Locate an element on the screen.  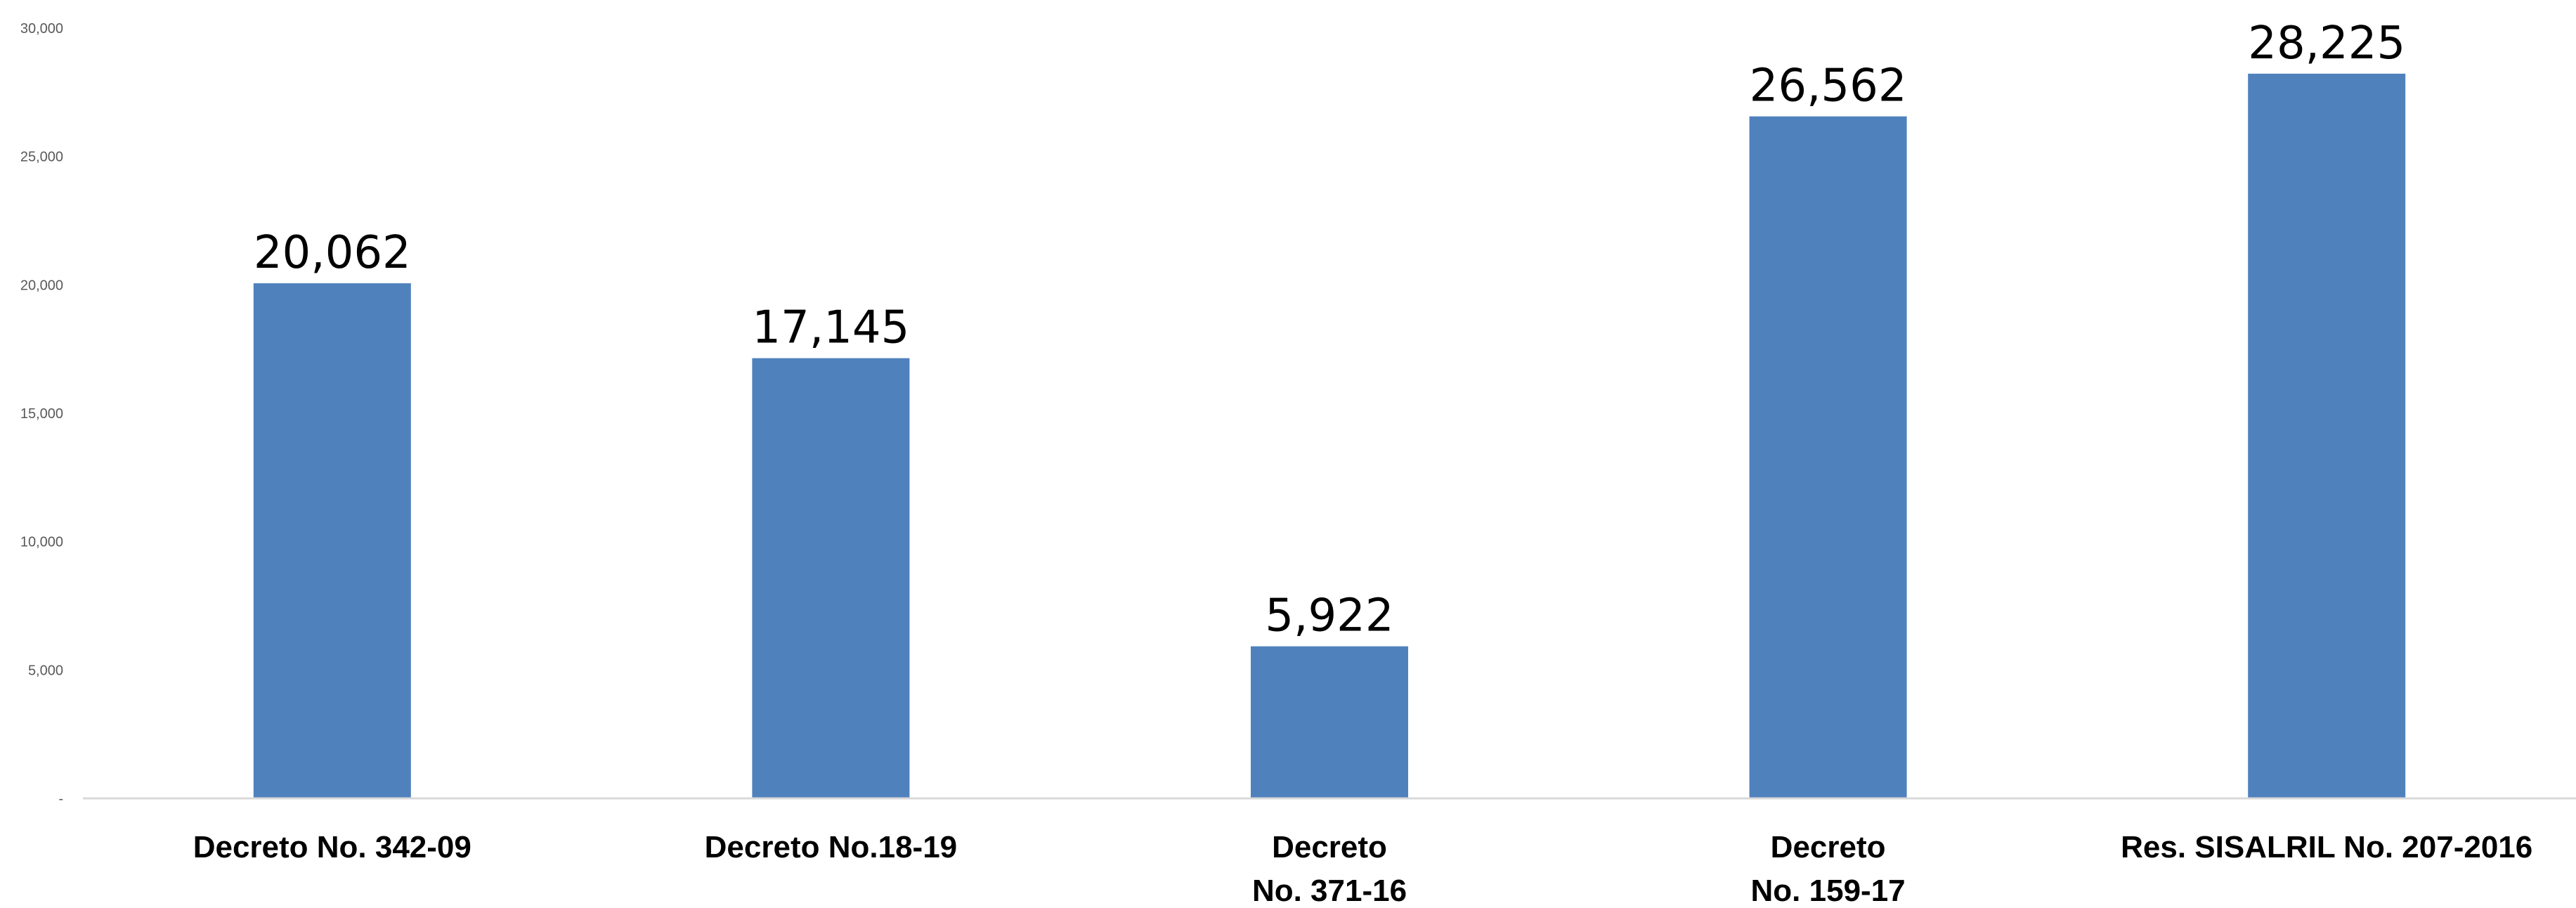
data-label: 28,225 is located at coordinates (2326, 44).